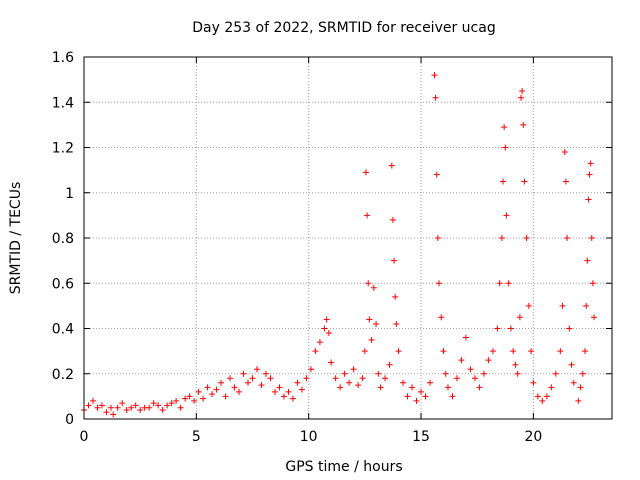  I want to click on x-axis-label: GPS time / hours, so click(343, 467).